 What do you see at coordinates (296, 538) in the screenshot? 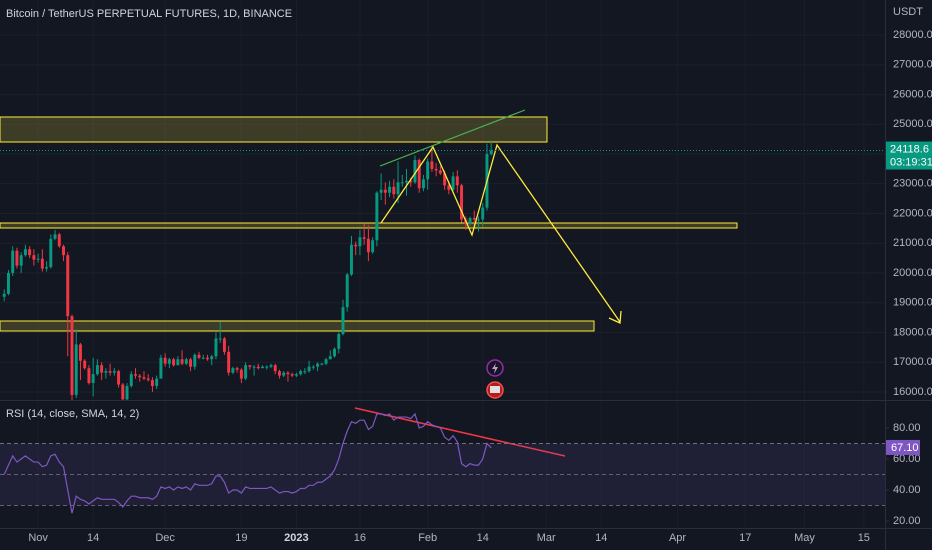
I see `x-tick-label: 2023` at bounding box center [296, 538].